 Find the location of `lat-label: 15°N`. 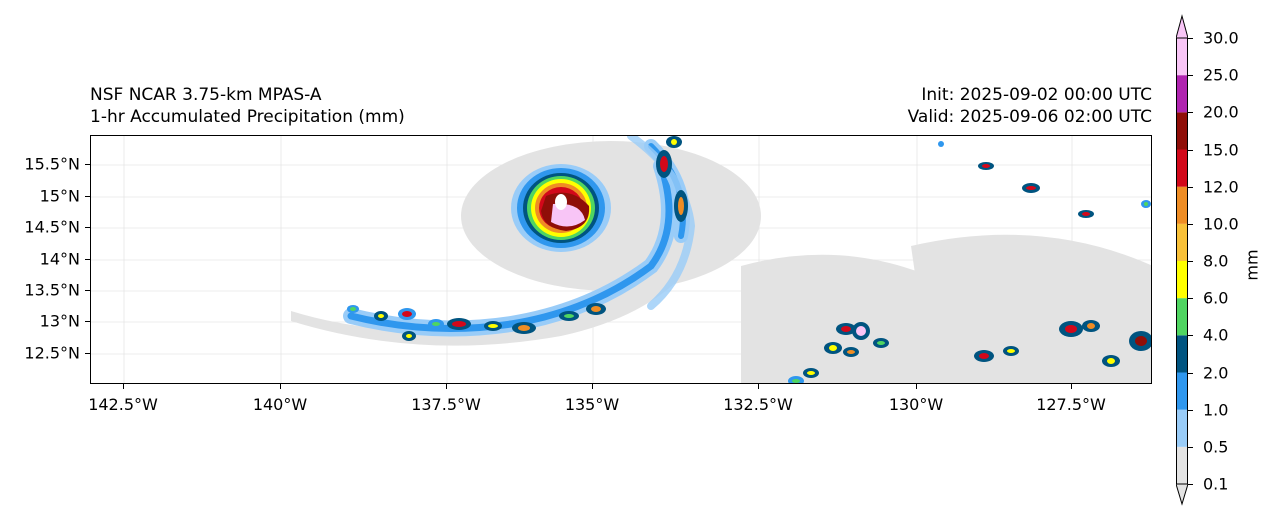

lat-label: 15°N is located at coordinates (59, 196).